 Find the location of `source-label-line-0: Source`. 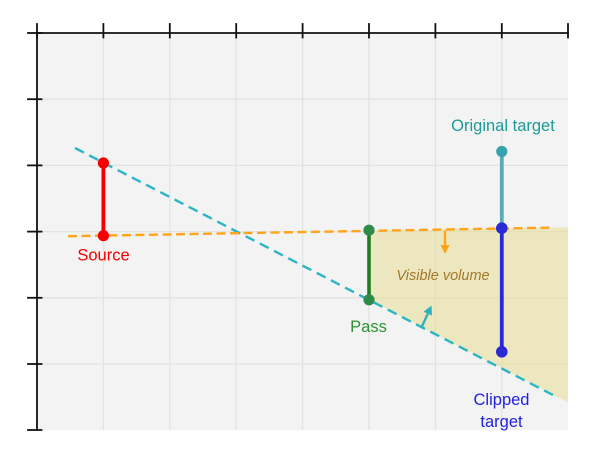

source-label-line-0: Source is located at coordinates (103, 256).